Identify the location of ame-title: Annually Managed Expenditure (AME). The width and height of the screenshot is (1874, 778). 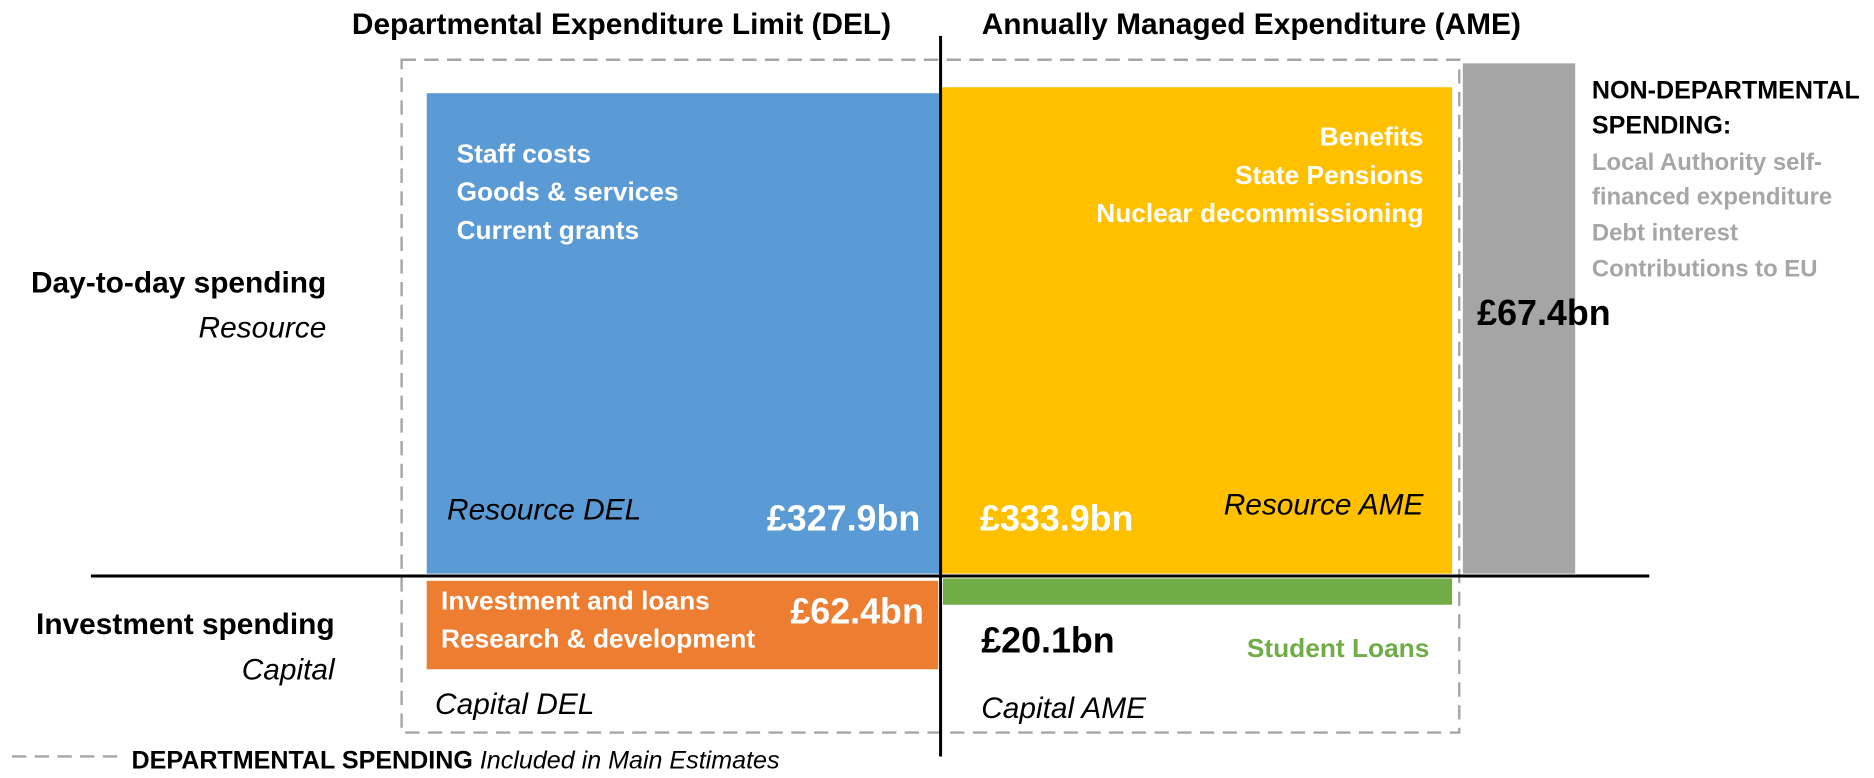
(1251, 24).